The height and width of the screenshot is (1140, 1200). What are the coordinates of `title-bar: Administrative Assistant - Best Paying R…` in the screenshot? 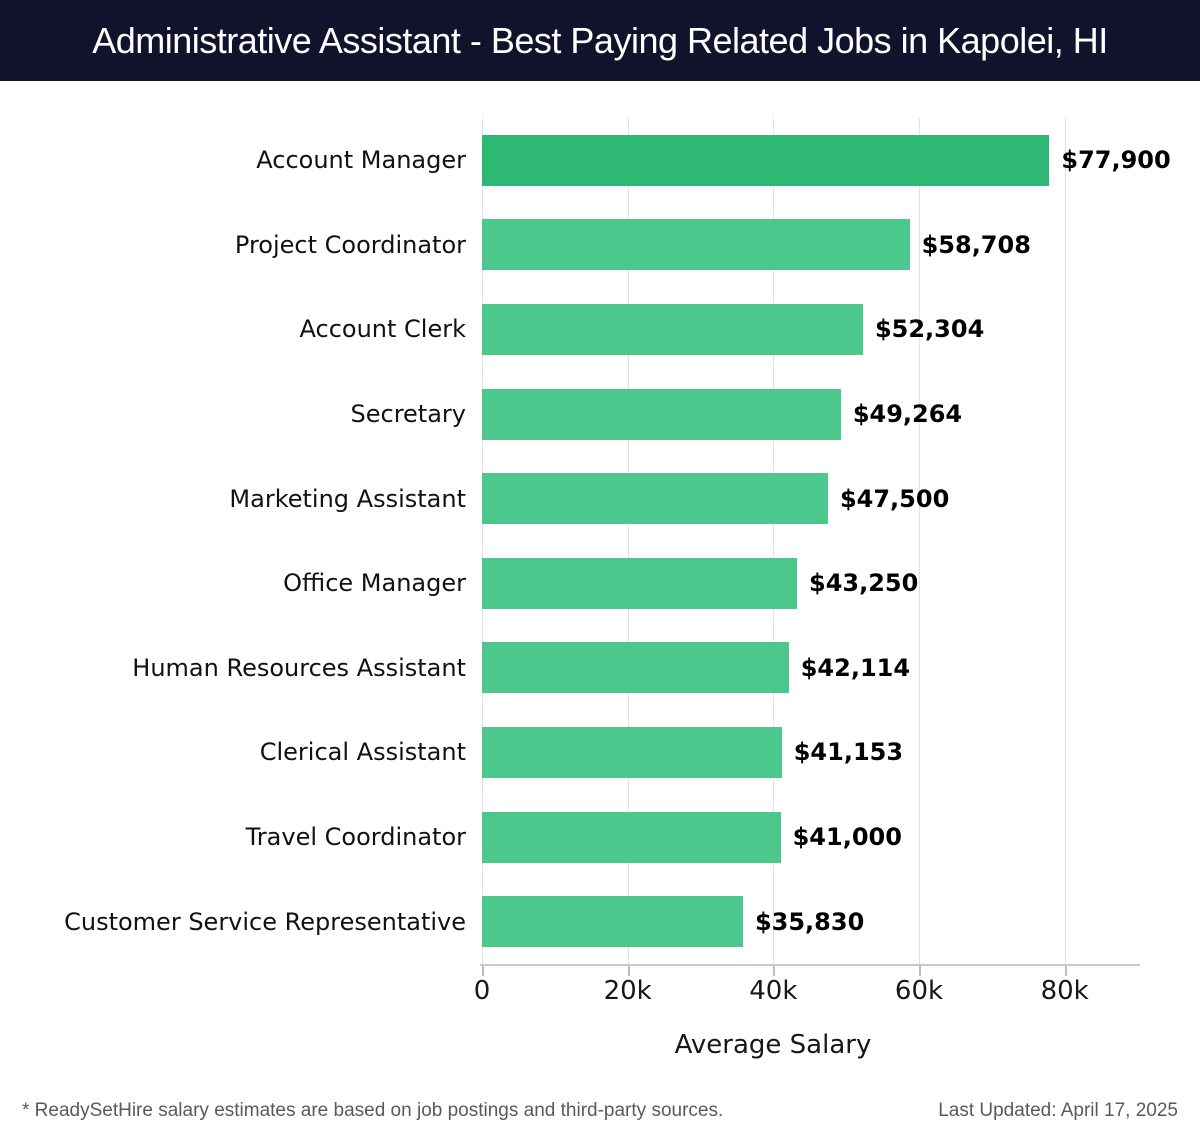 It's located at (600, 40).